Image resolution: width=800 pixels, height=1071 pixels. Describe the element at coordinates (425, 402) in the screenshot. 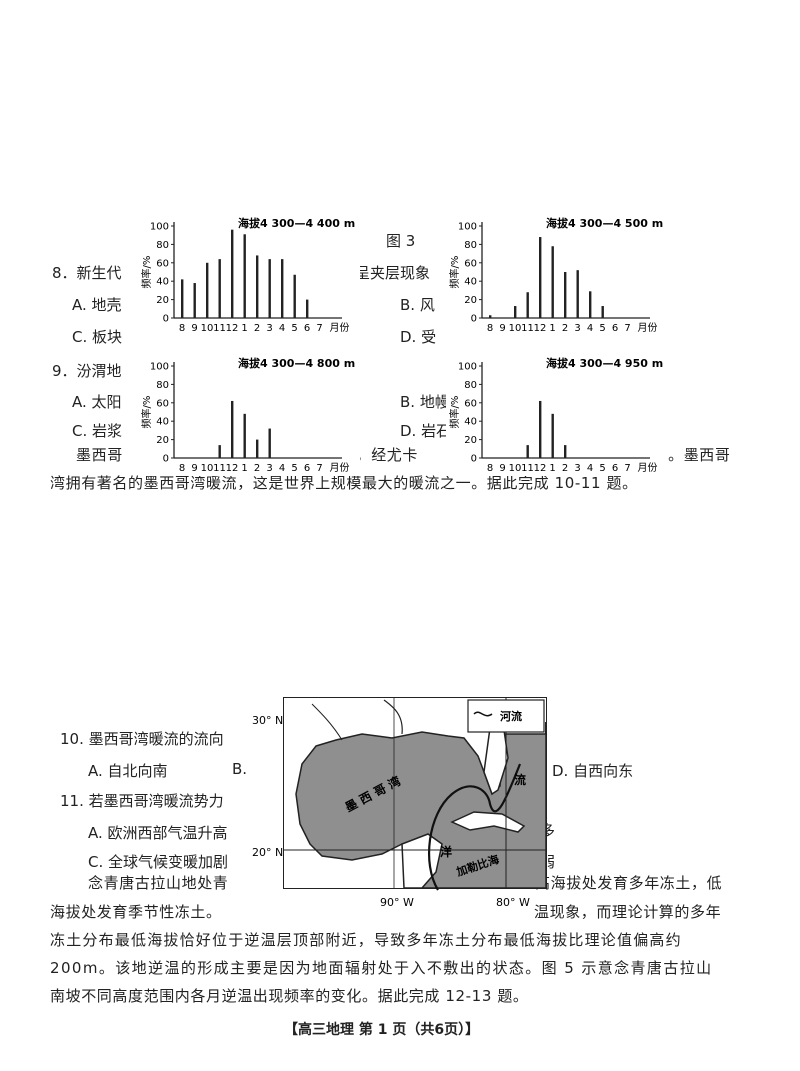

I see `q9-option-b: B. 地幔` at that location.